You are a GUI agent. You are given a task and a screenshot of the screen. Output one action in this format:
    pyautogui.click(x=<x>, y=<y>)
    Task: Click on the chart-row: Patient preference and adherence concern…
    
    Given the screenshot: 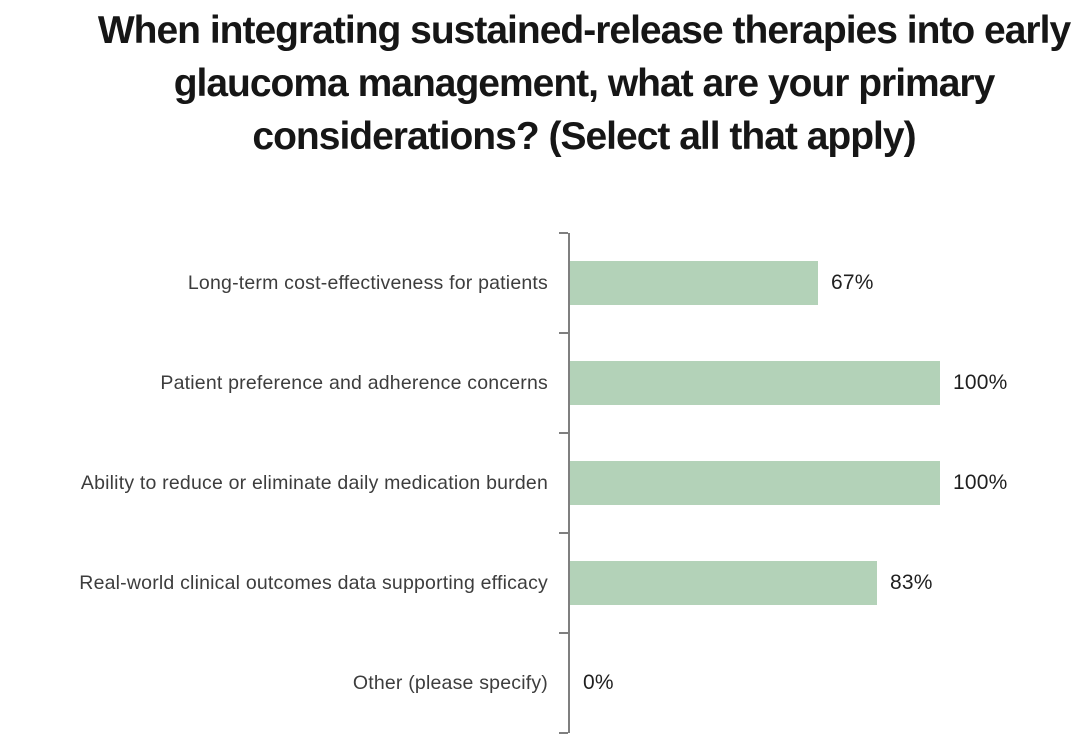 What is the action you would take?
    pyautogui.click(x=541, y=383)
    